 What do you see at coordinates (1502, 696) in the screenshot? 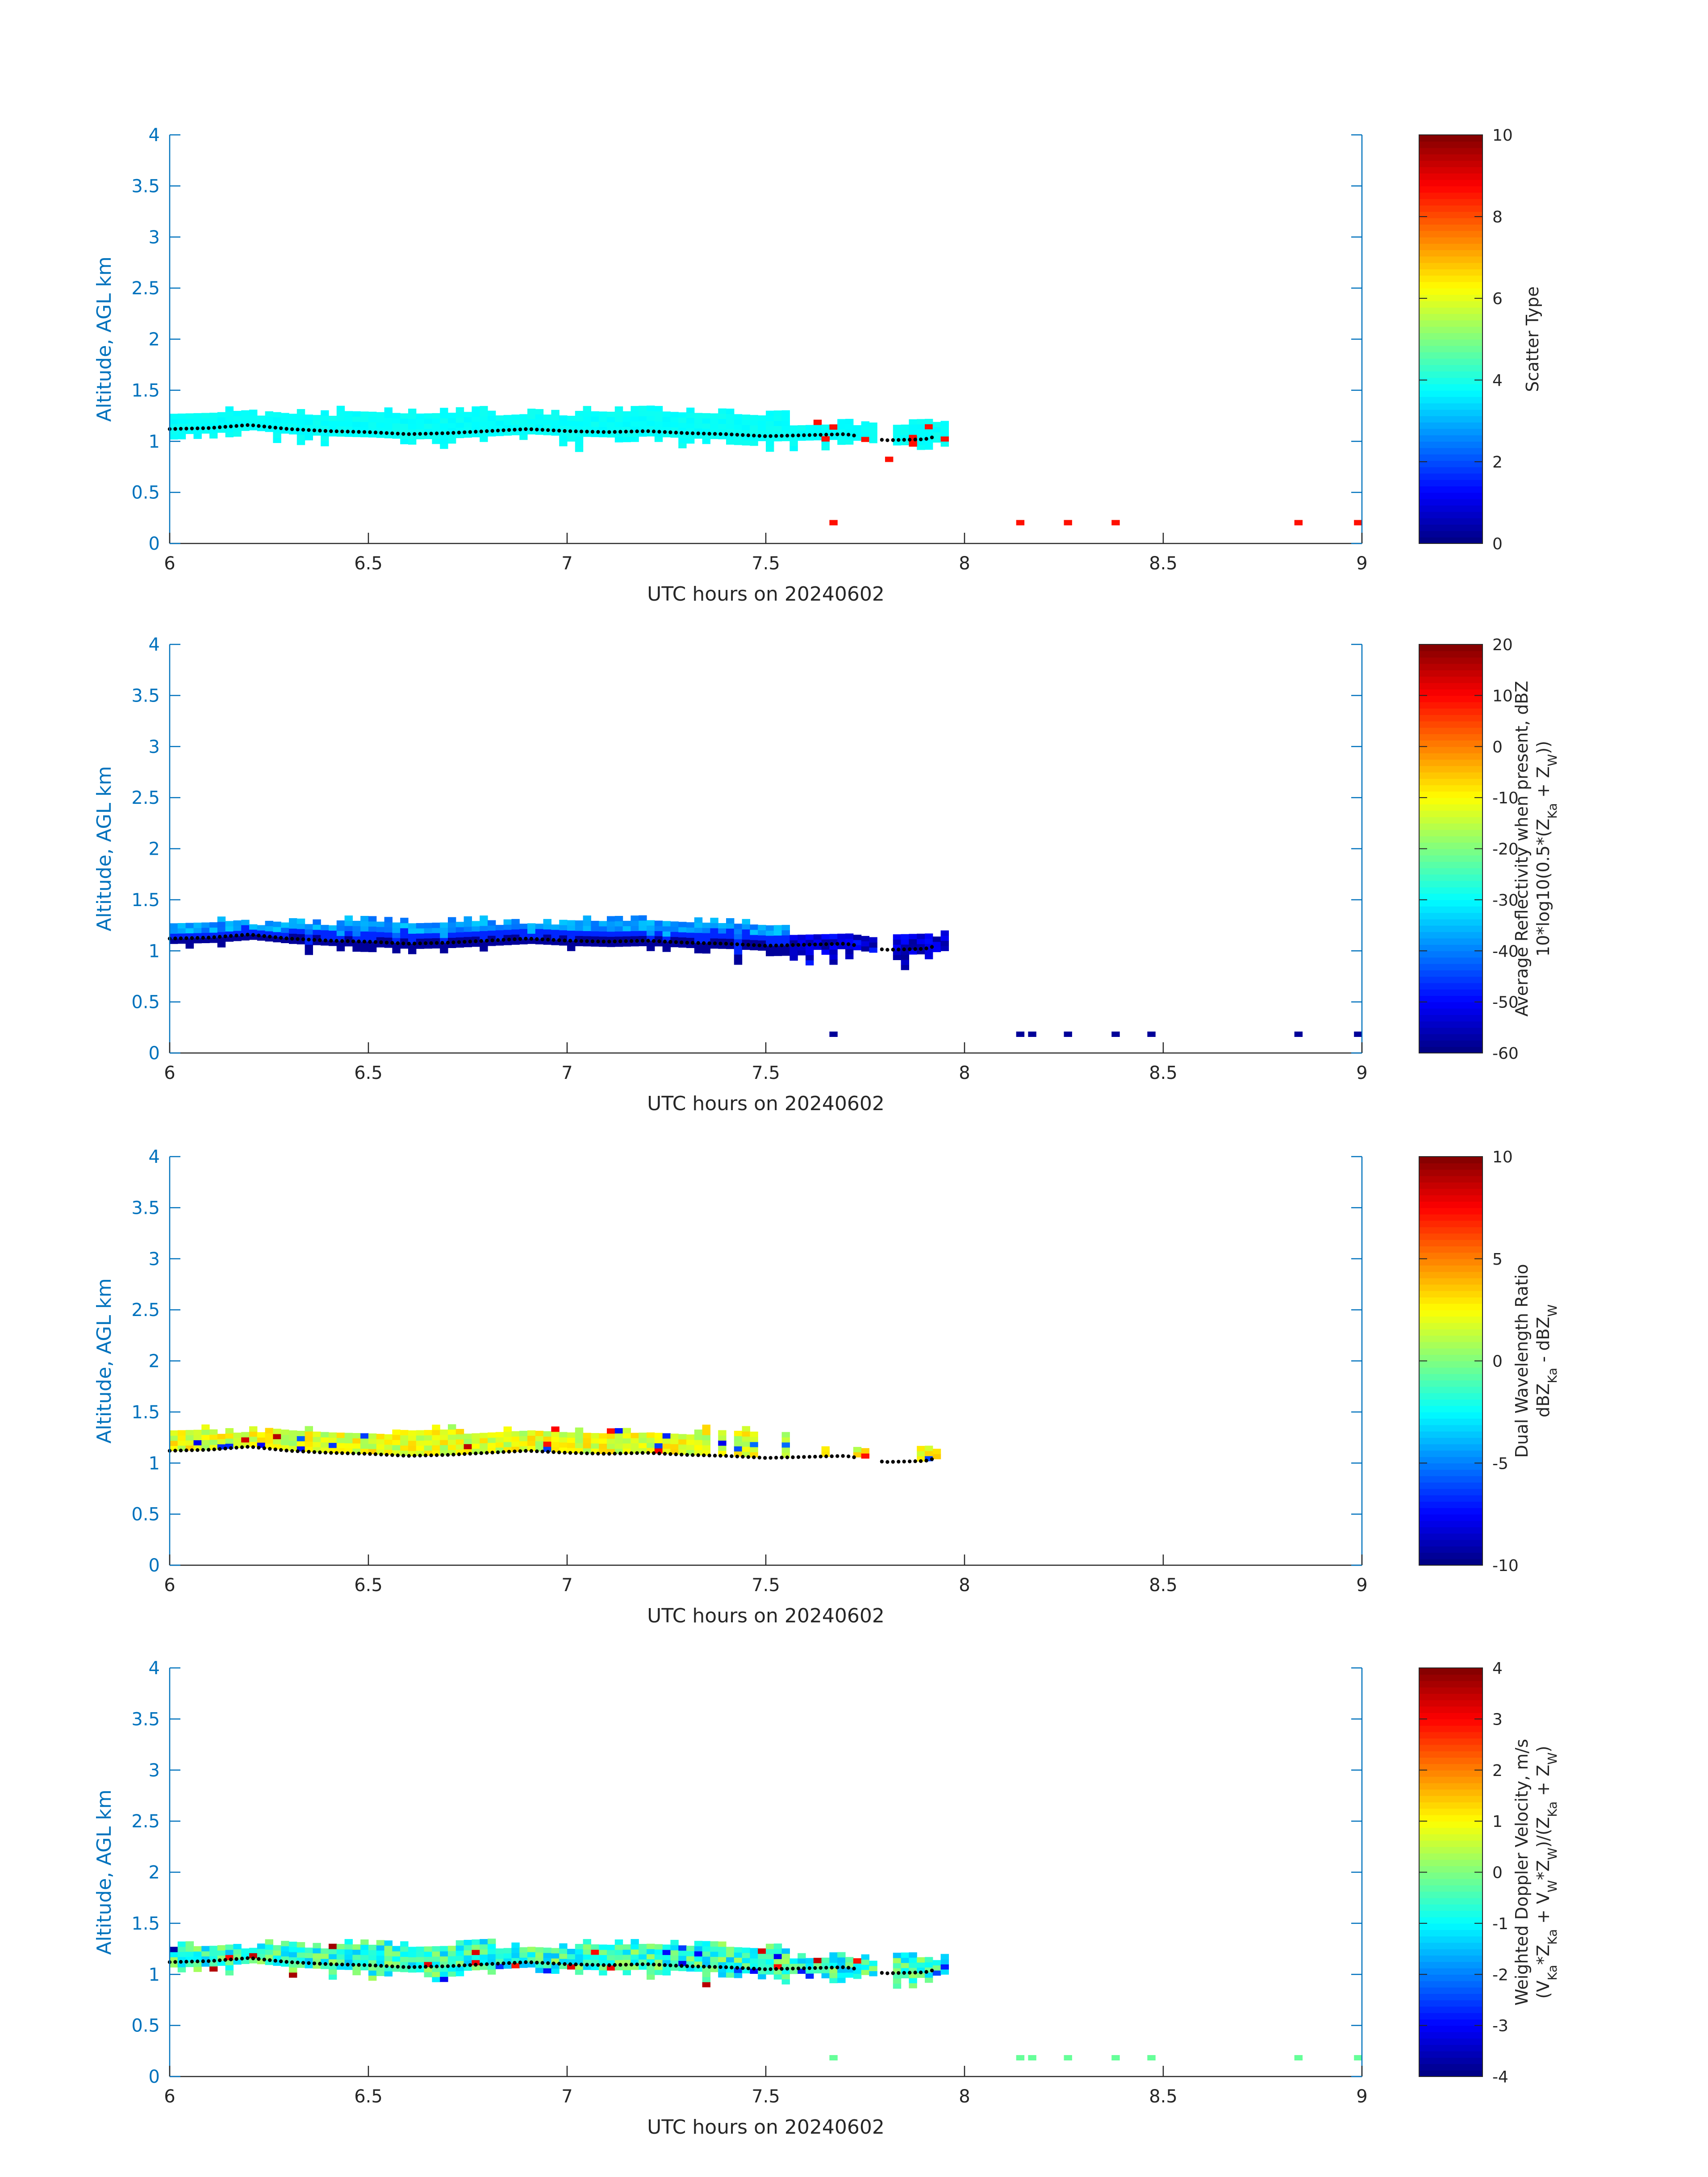
I see `colorbar-tick-label: 10` at bounding box center [1502, 696].